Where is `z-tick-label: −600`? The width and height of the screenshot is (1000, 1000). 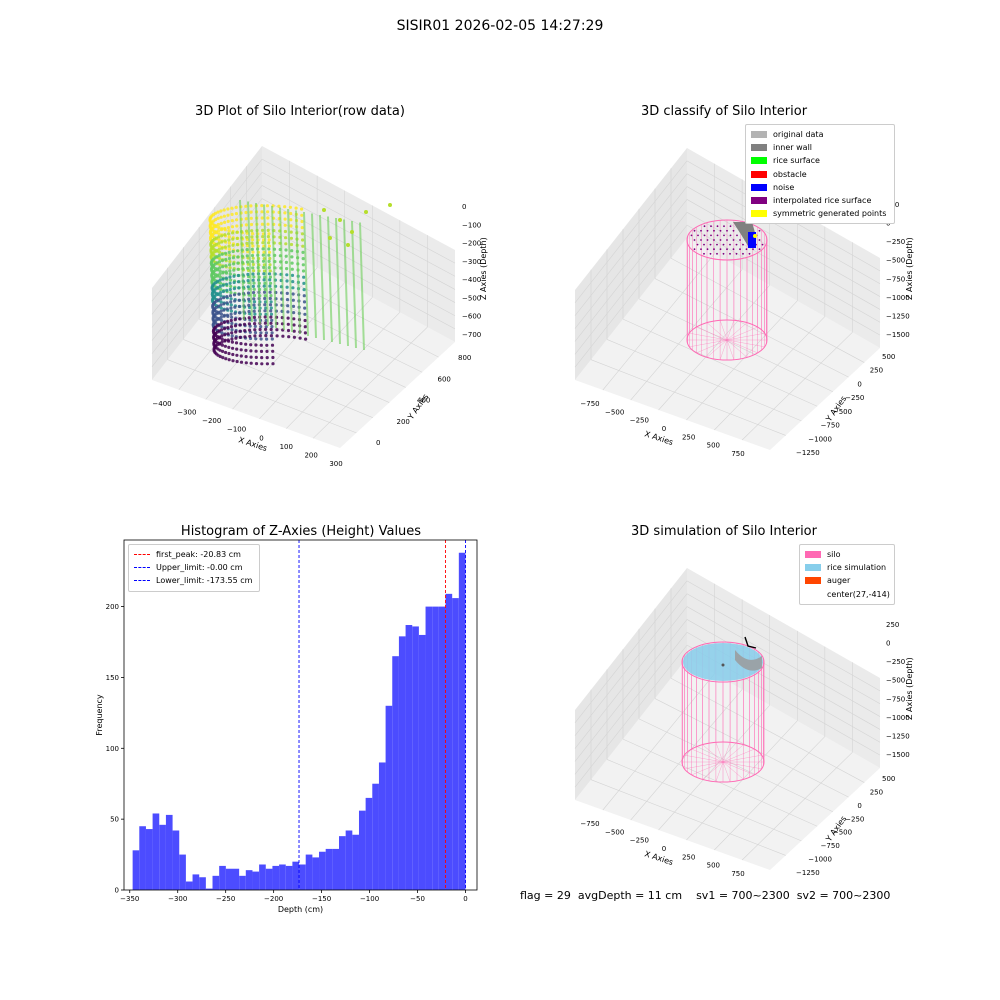
z-tick-label: −600 is located at coordinates (471, 317).